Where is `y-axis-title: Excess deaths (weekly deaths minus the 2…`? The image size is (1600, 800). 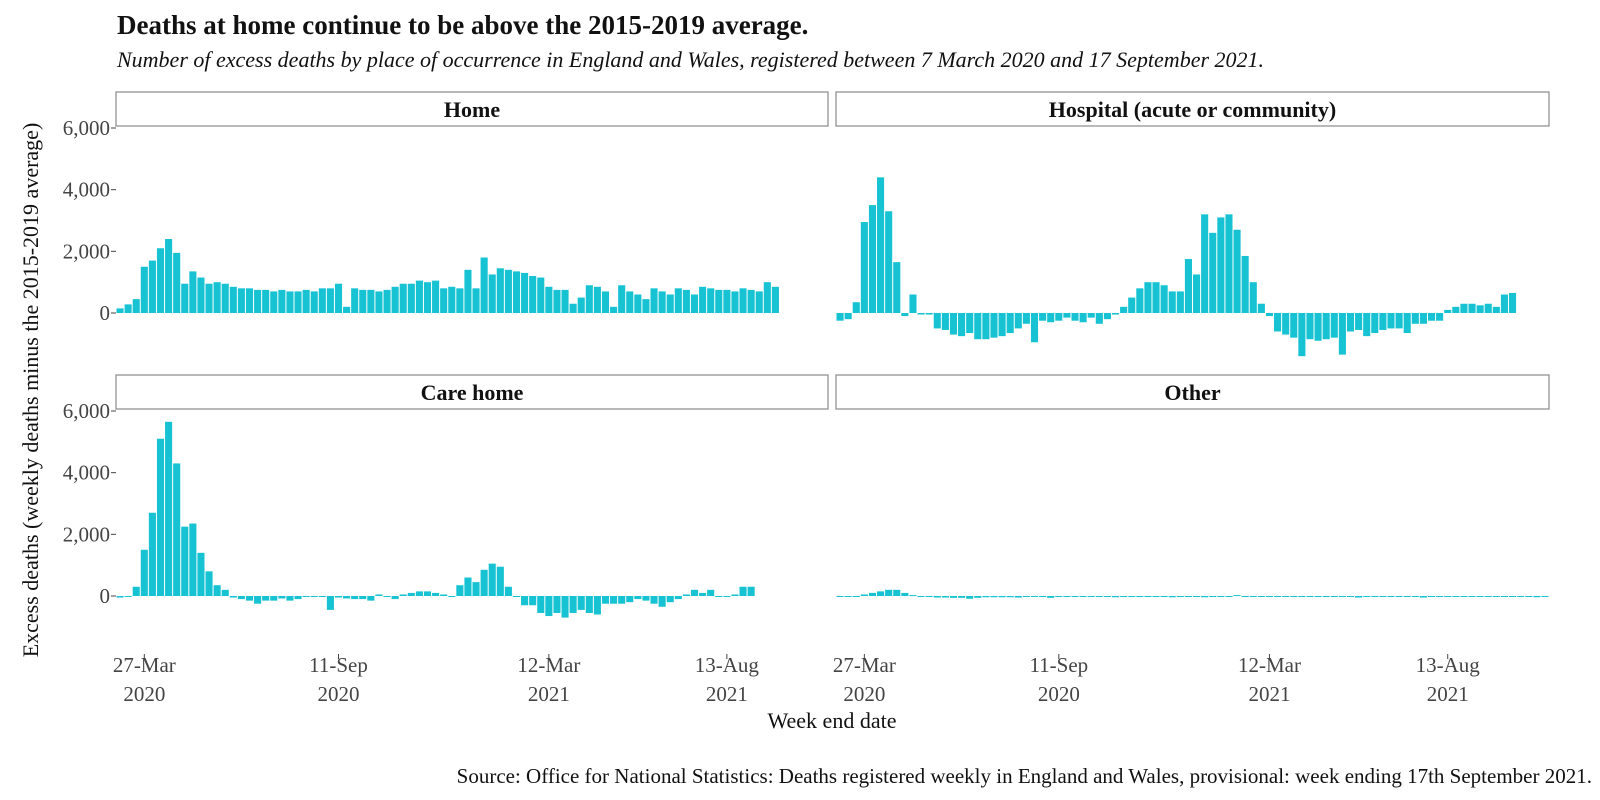 y-axis-title: Excess deaths (weekly deaths minus the 2… is located at coordinates (30, 390).